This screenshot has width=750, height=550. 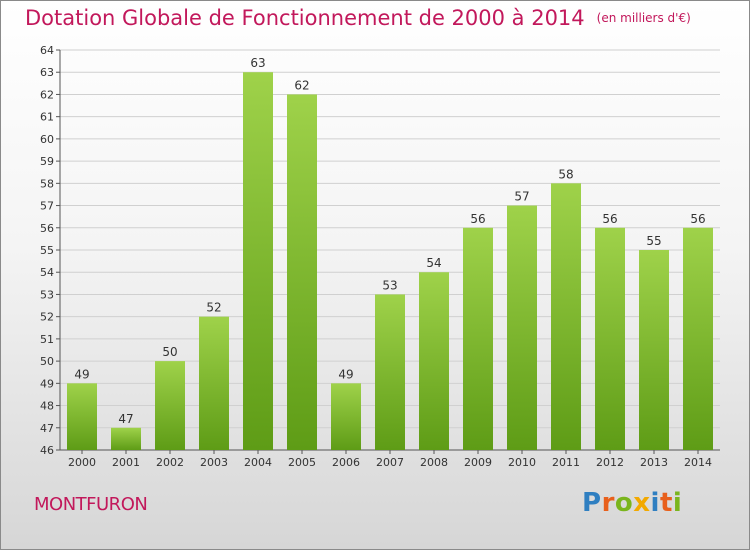 What do you see at coordinates (389, 285) in the screenshot?
I see `bar-value-label: 53` at bounding box center [389, 285].